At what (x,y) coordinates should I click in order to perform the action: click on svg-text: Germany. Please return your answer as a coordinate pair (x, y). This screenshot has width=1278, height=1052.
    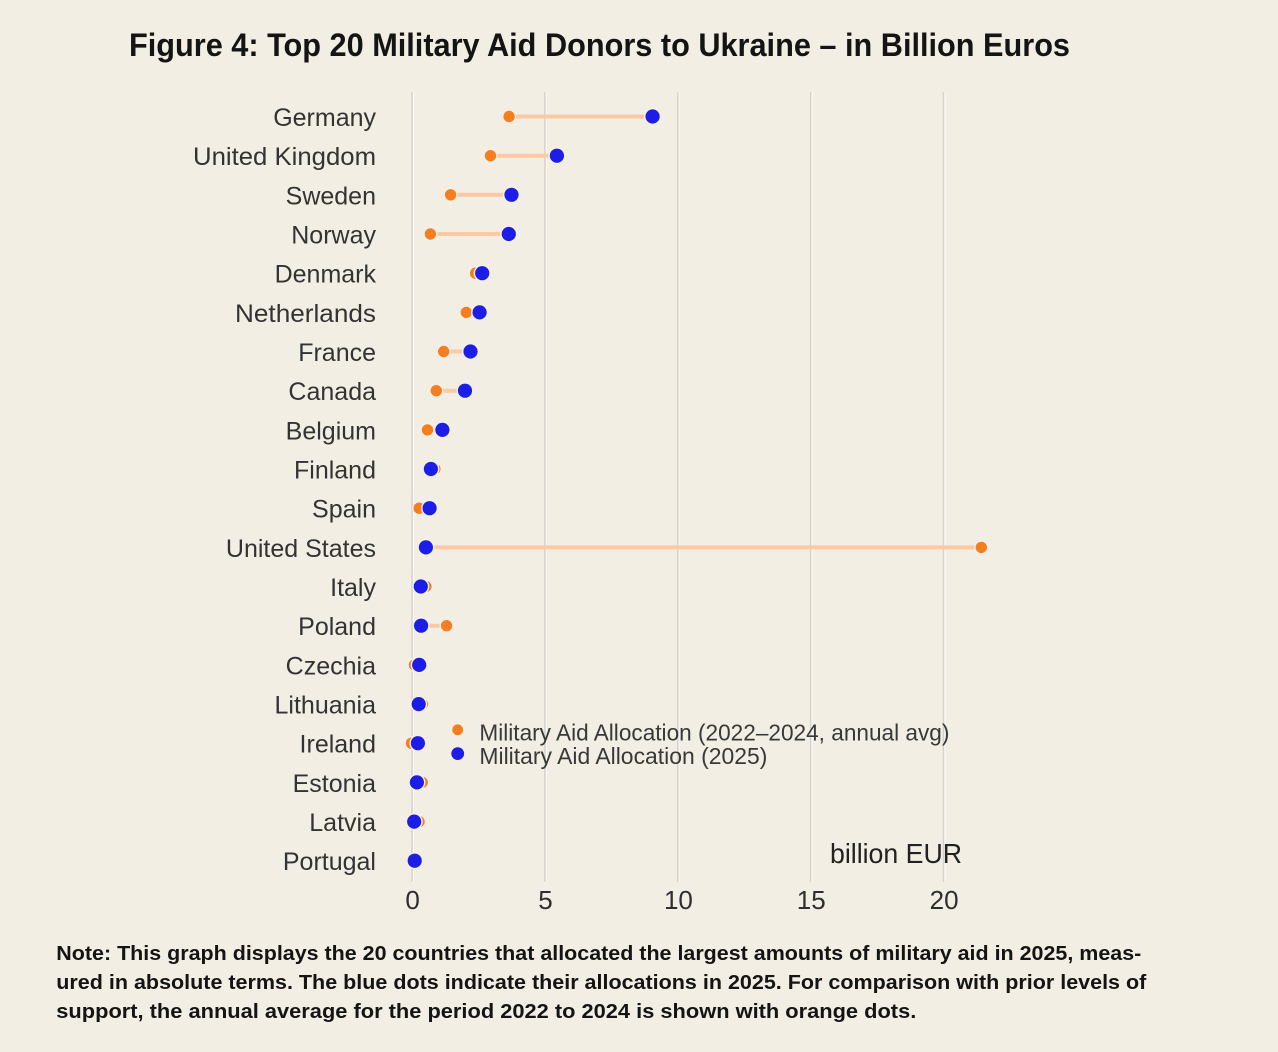
    Looking at the image, I should click on (324, 118).